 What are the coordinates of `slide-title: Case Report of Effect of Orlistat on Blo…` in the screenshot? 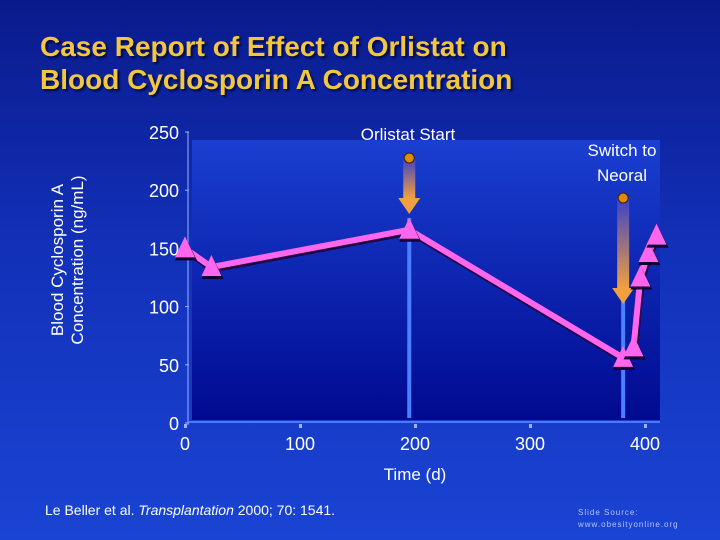 It's located at (276, 63).